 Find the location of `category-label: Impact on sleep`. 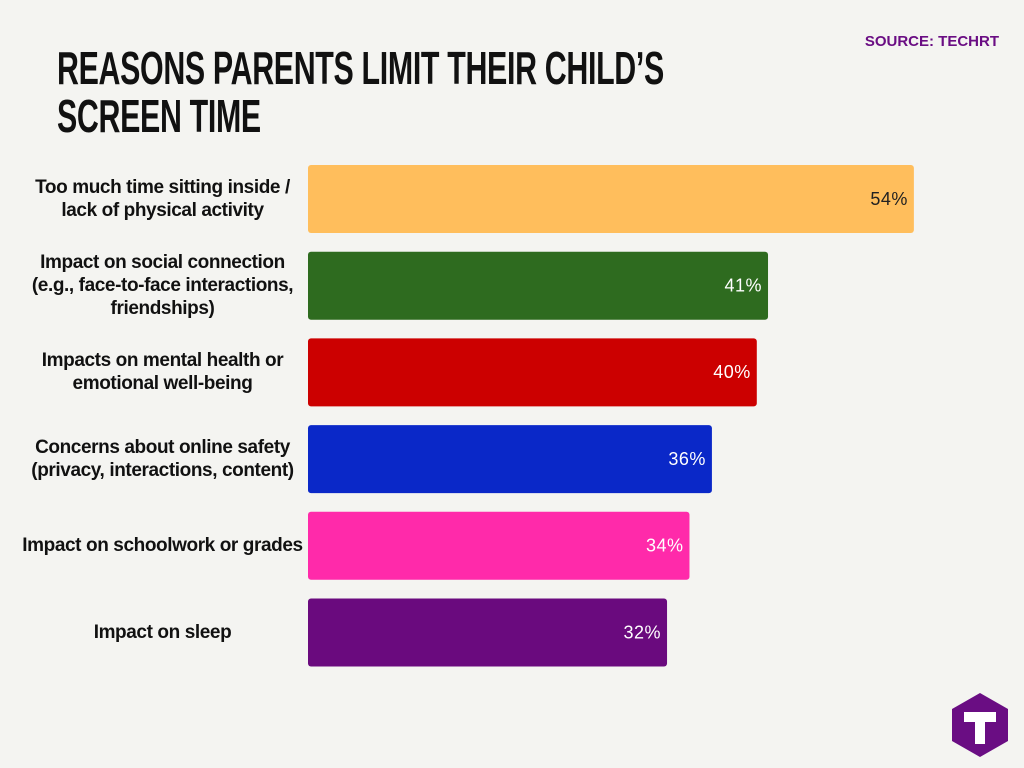

category-label: Impact on sleep is located at coordinates (162, 632).